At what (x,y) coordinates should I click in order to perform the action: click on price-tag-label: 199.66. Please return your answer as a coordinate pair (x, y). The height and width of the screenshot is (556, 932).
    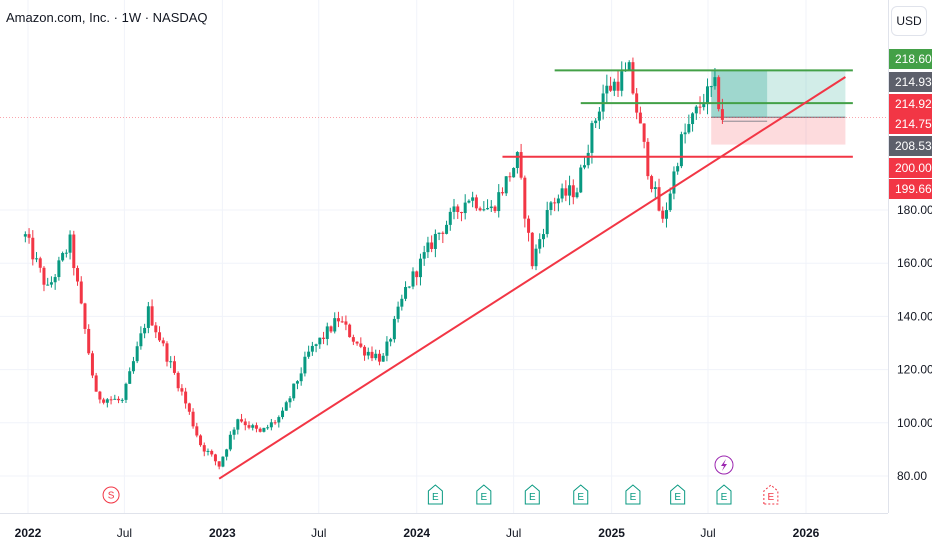
    Looking at the image, I should click on (913, 189).